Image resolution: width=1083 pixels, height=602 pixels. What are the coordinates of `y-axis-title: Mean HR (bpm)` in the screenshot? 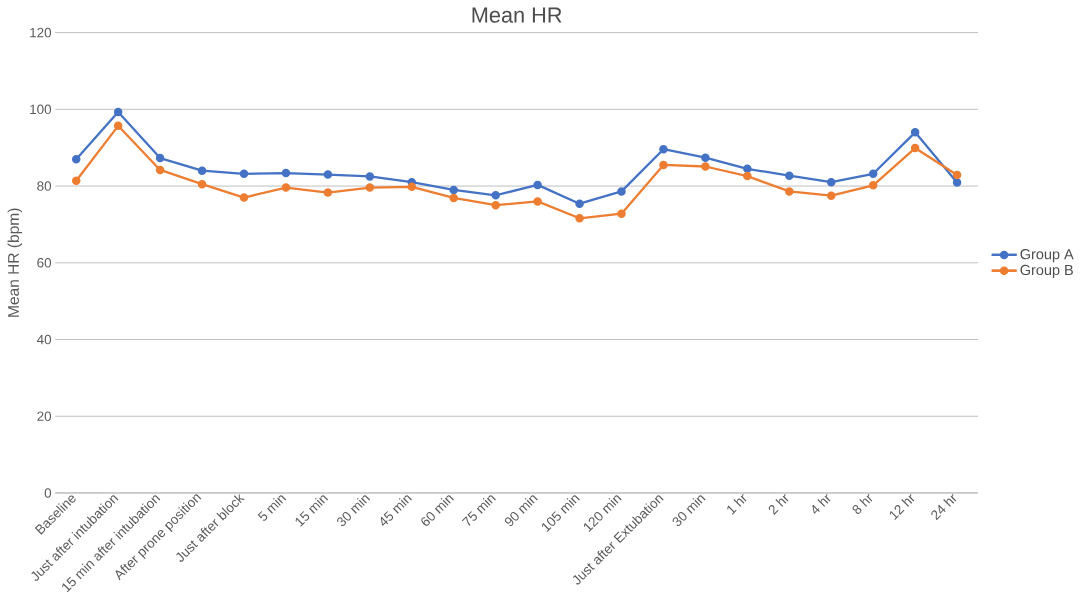 It's located at (15, 262).